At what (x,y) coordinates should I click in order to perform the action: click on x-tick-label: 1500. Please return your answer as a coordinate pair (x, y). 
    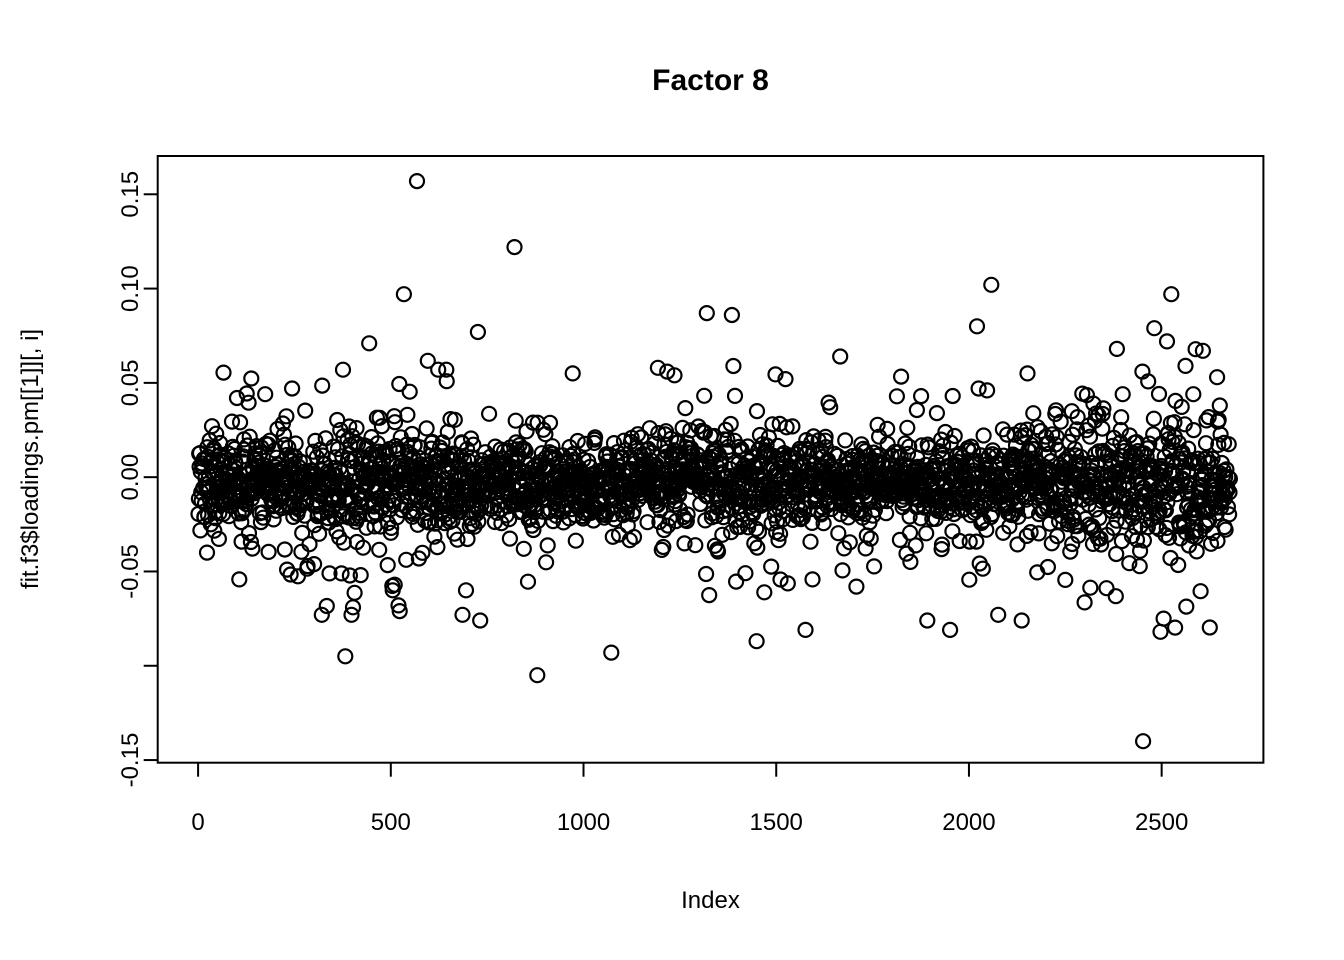
    Looking at the image, I should click on (776, 822).